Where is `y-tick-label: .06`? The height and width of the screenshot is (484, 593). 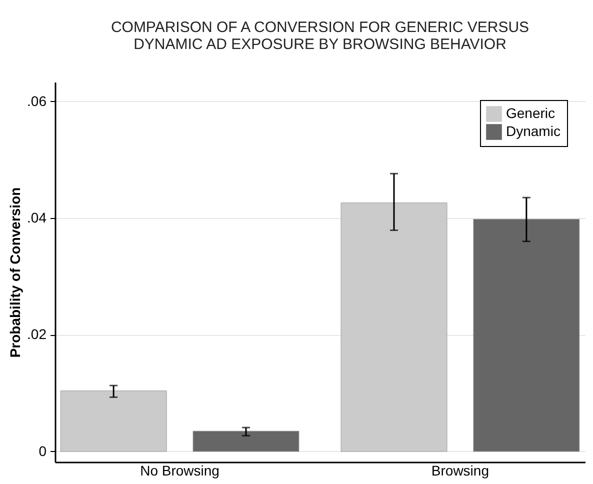 y-tick-label: .06 is located at coordinates (37, 100).